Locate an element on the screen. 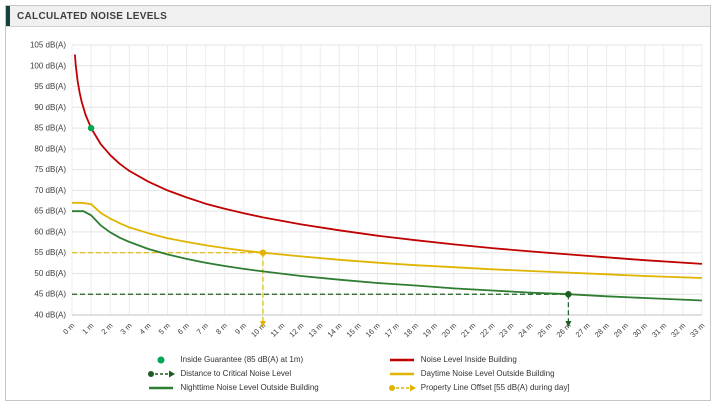 The height and width of the screenshot is (408, 716). svg-text: 105 dB(A) is located at coordinates (48, 45).